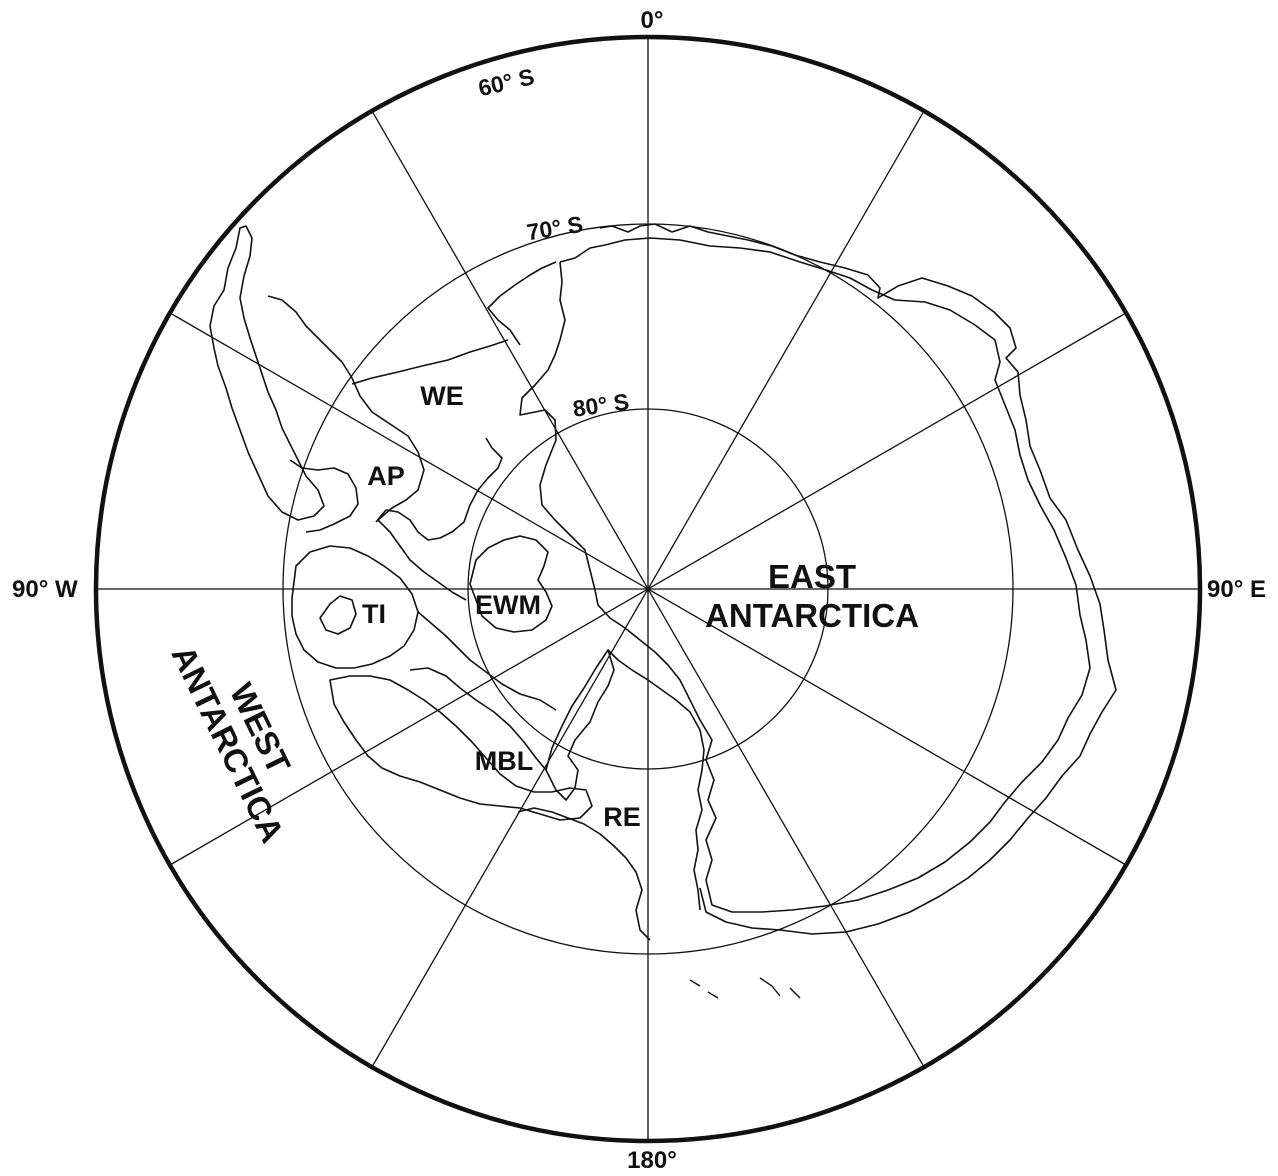 The height and width of the screenshot is (1176, 1278). What do you see at coordinates (1236, 589) in the screenshot?
I see `lon-label-90e: 90° E` at bounding box center [1236, 589].